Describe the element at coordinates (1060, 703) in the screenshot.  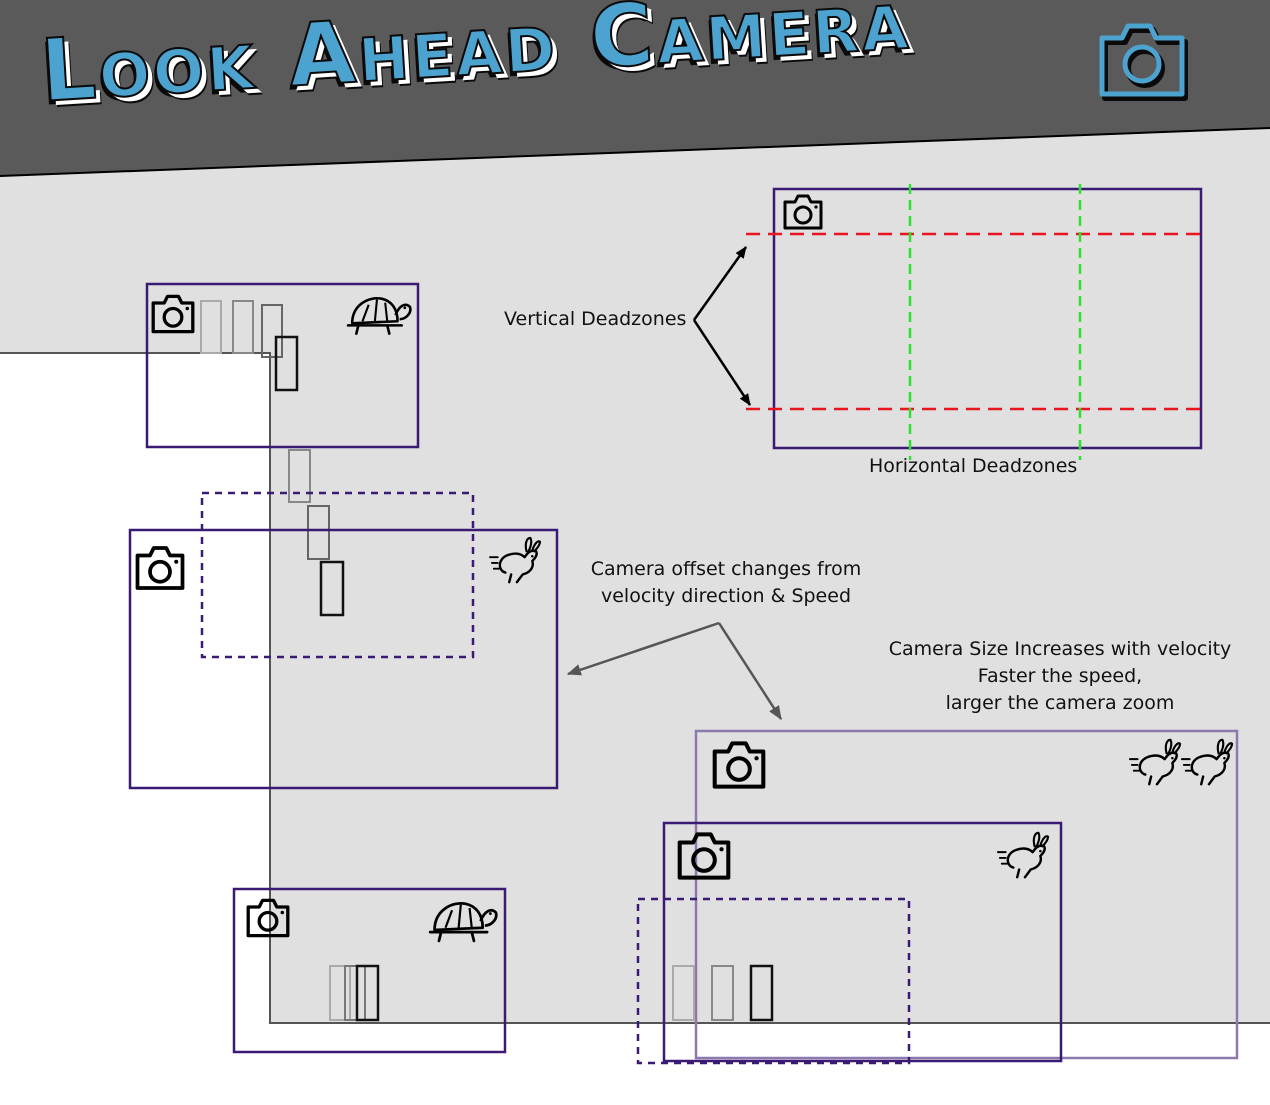
I see `size-annotation-line3: larger the camera zoom` at that location.